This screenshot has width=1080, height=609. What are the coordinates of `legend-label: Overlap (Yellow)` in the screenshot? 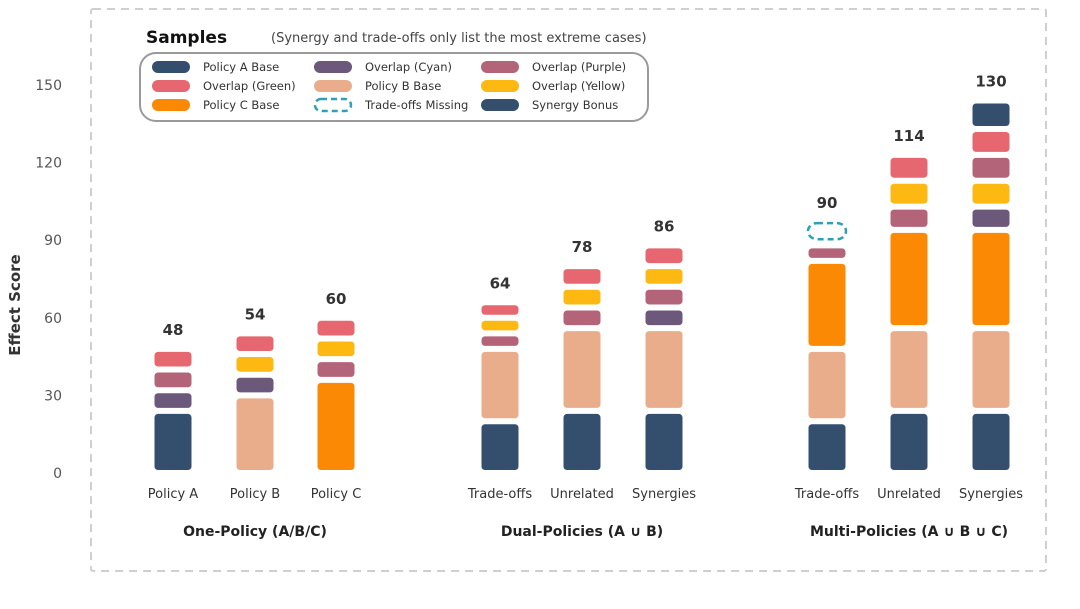 It's located at (578, 86).